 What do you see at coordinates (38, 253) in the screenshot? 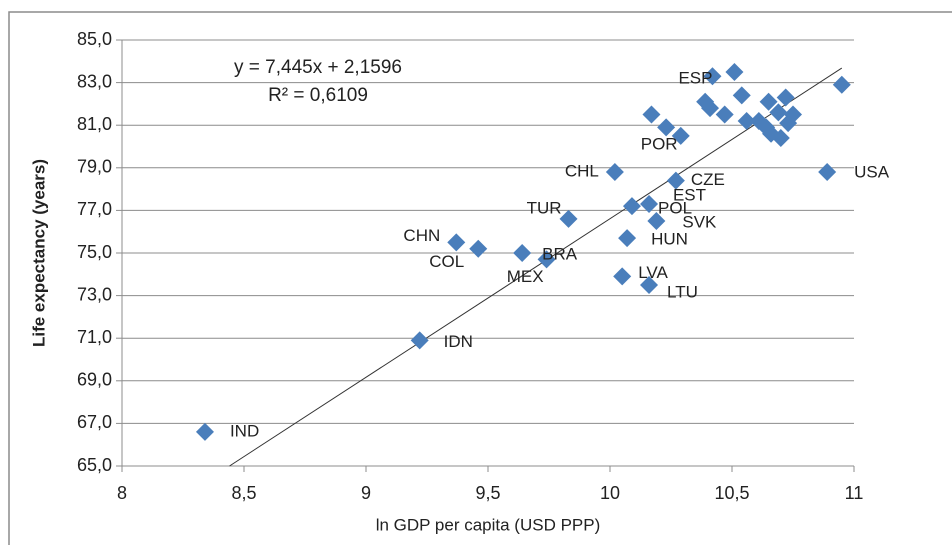
I see `y-axis-label: Life expectancy (years)` at bounding box center [38, 253].